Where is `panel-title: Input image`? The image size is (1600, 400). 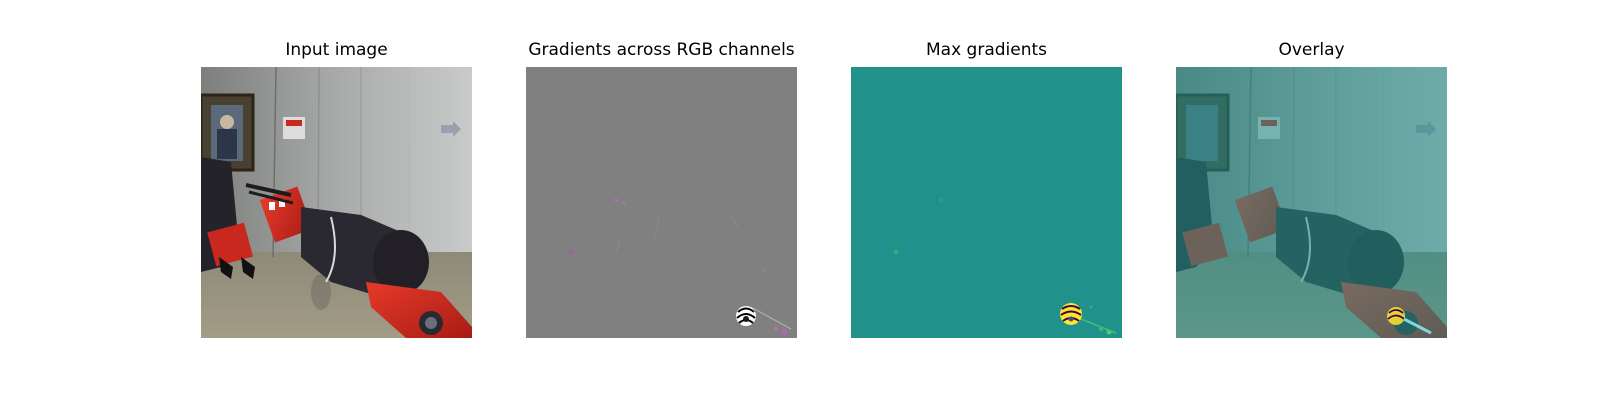 panel-title: Input image is located at coordinates (336, 50).